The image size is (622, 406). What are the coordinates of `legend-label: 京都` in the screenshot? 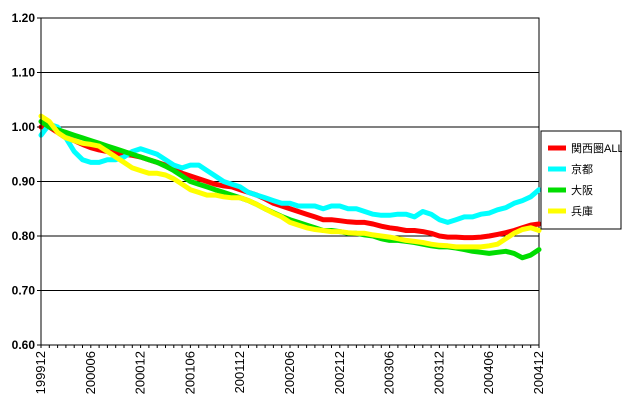 It's located at (582, 169).